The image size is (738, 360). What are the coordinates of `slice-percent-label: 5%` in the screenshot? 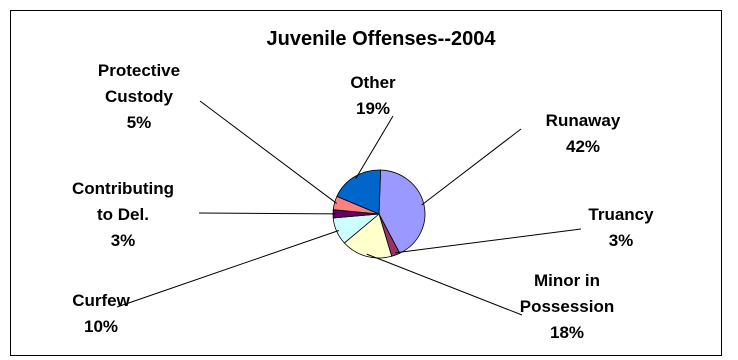 It's located at (139, 122).